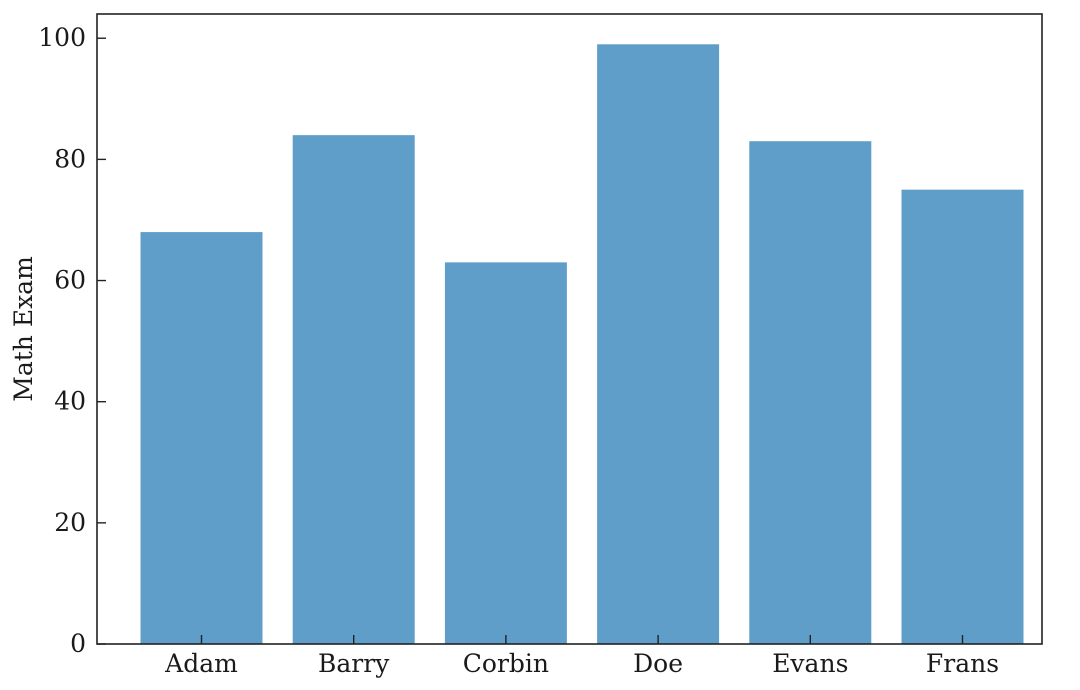 The width and height of the screenshot is (1080, 690). Describe the element at coordinates (658, 344) in the screenshot. I see `bar-doe` at that location.